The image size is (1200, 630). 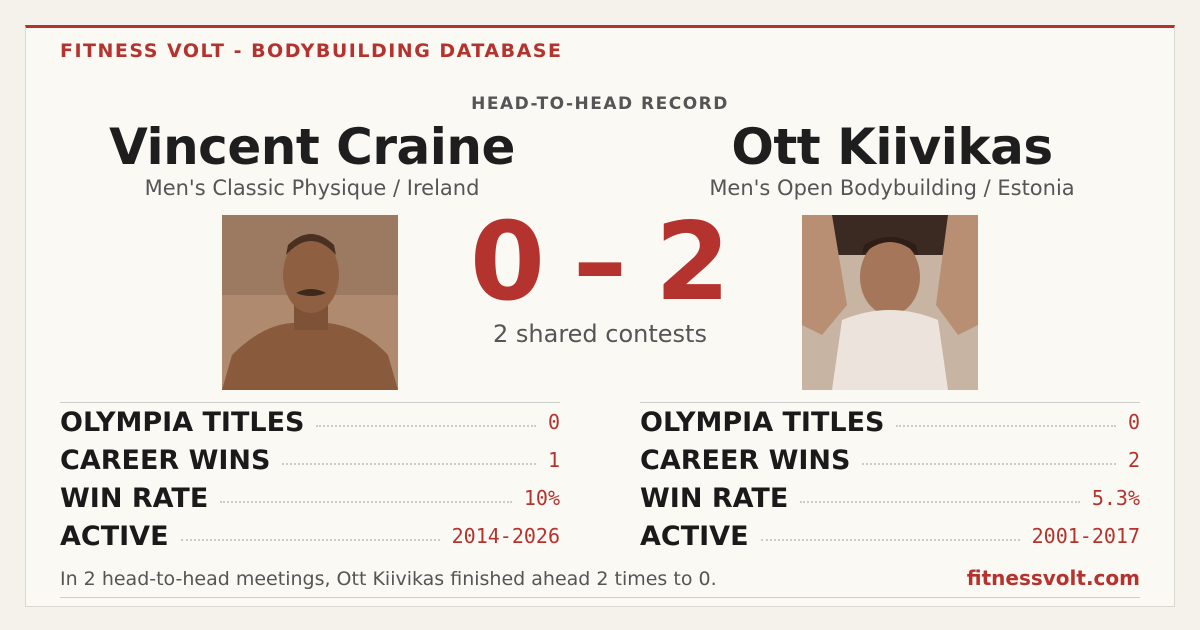 What do you see at coordinates (541, 498) in the screenshot?
I see `stat-value: 10%` at bounding box center [541, 498].